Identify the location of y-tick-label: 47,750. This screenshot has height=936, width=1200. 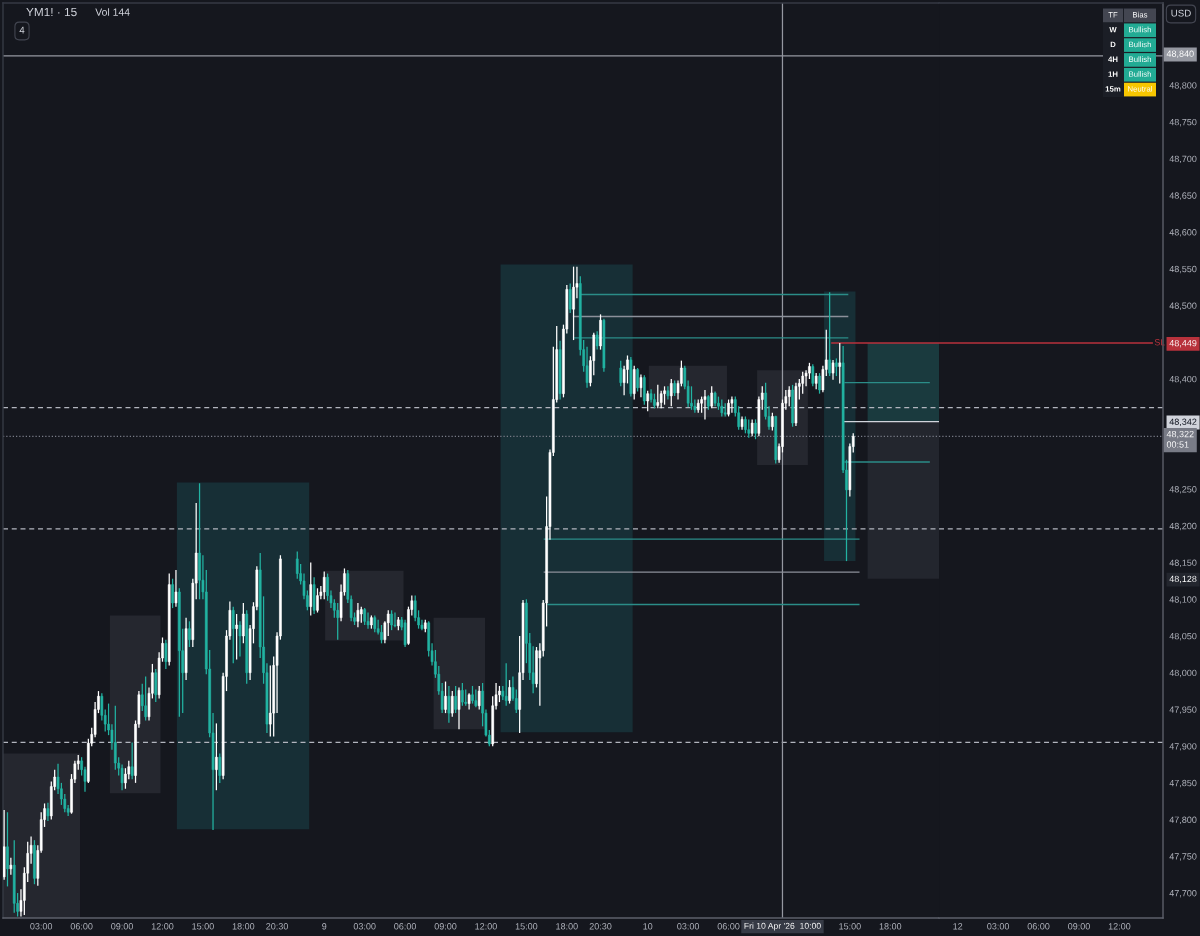
(1183, 857).